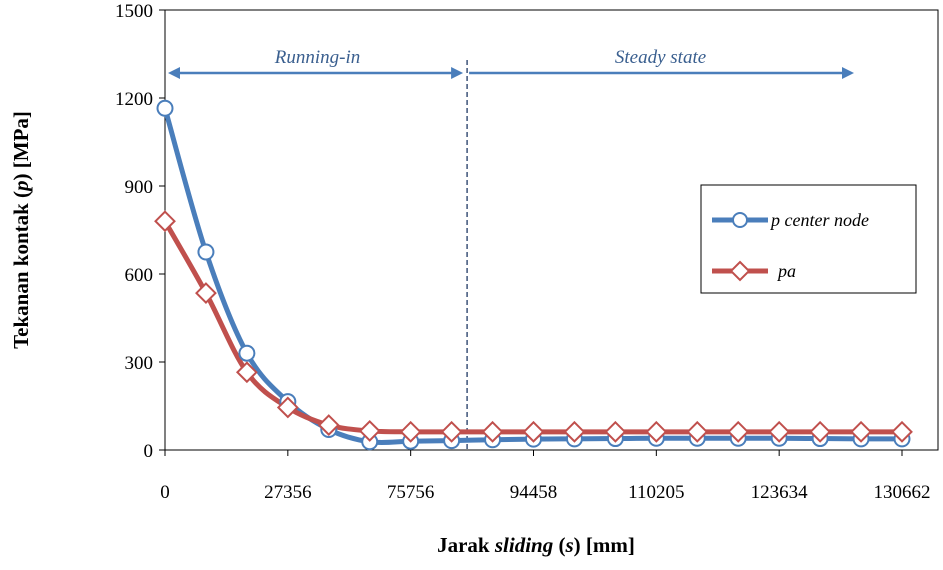 The height and width of the screenshot is (570, 943). I want to click on x-tick-label: 130662, so click(902, 492).